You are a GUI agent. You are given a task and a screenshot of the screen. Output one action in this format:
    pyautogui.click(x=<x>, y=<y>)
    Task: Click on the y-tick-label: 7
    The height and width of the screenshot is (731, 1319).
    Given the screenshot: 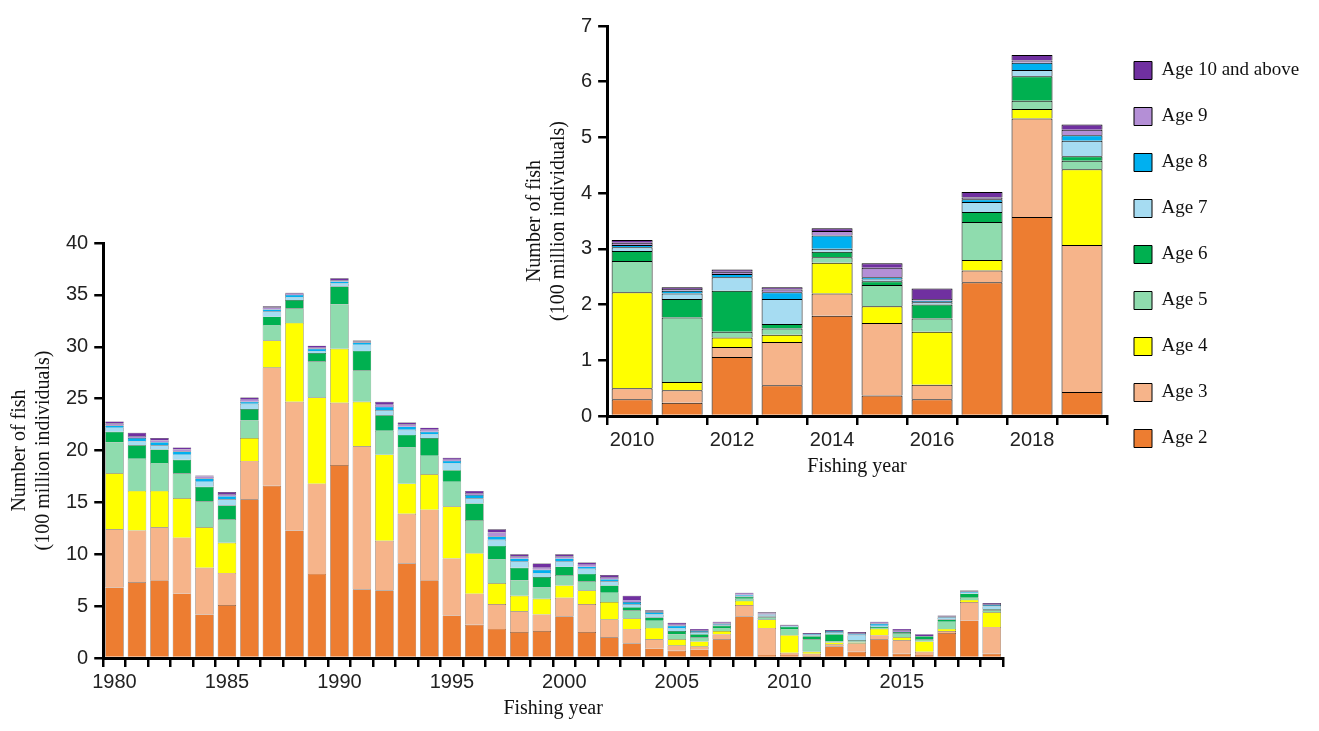 What is the action you would take?
    pyautogui.click(x=587, y=24)
    